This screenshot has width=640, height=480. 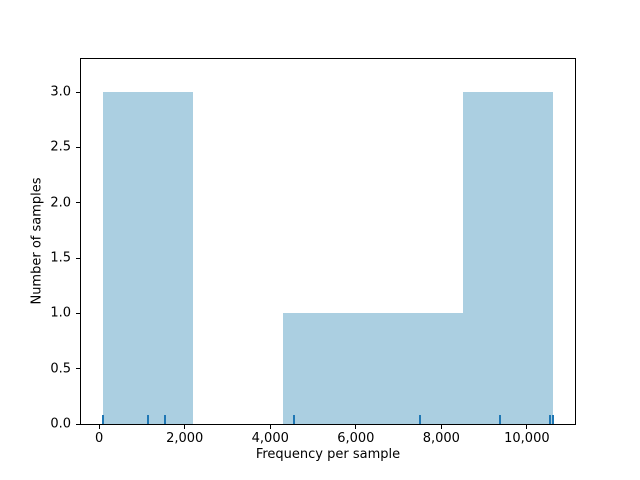 I want to click on x-tick-label: 8,000, so click(x=441, y=438).